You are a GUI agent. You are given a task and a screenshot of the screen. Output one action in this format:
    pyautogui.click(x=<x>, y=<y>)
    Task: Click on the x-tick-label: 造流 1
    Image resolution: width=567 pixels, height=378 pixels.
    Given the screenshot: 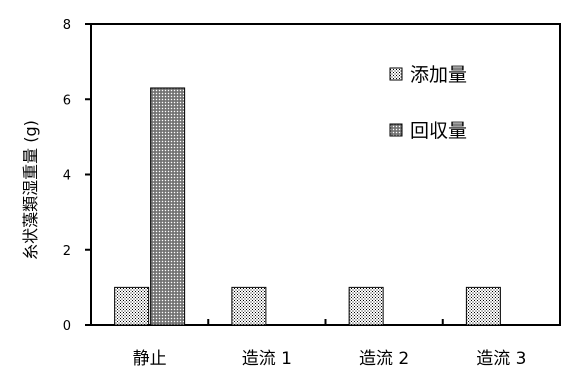 What is the action you would take?
    pyautogui.click(x=267, y=359)
    